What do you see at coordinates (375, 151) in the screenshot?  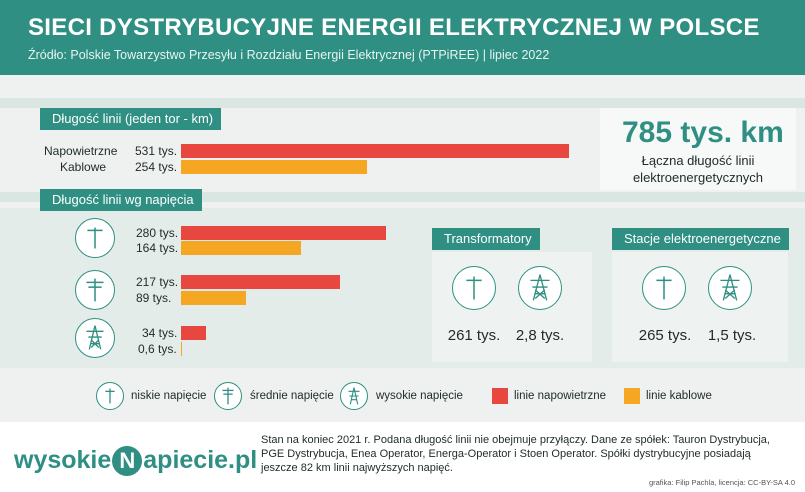 I see `bar-overhead-total` at bounding box center [375, 151].